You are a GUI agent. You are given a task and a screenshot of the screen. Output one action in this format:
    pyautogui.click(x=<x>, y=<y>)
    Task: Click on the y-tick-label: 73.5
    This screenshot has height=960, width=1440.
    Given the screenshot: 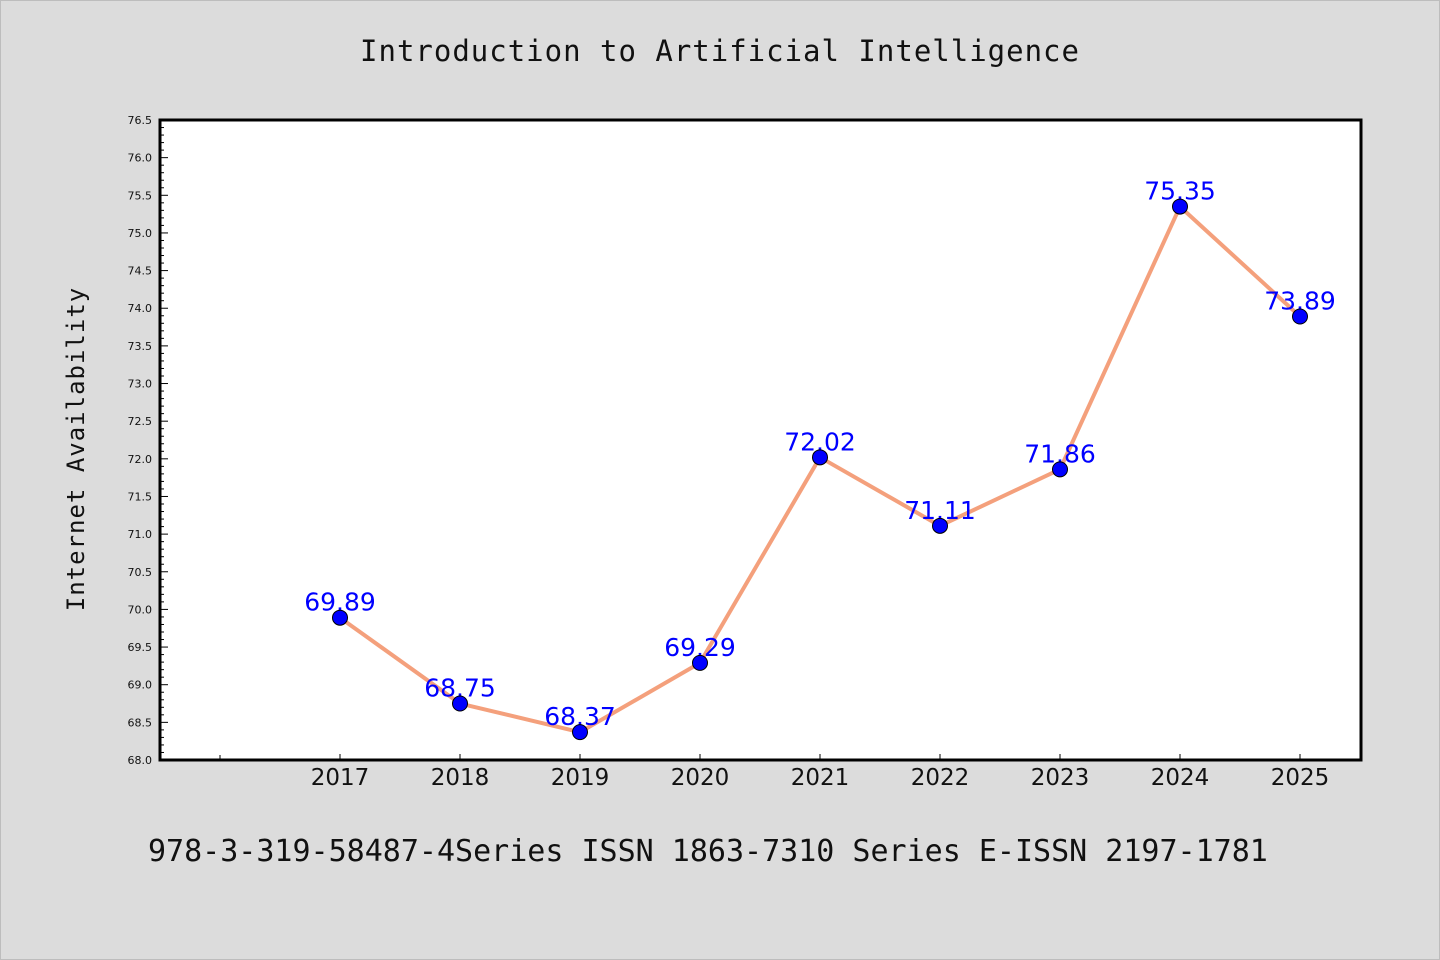 What is the action you would take?
    pyautogui.click(x=140, y=346)
    